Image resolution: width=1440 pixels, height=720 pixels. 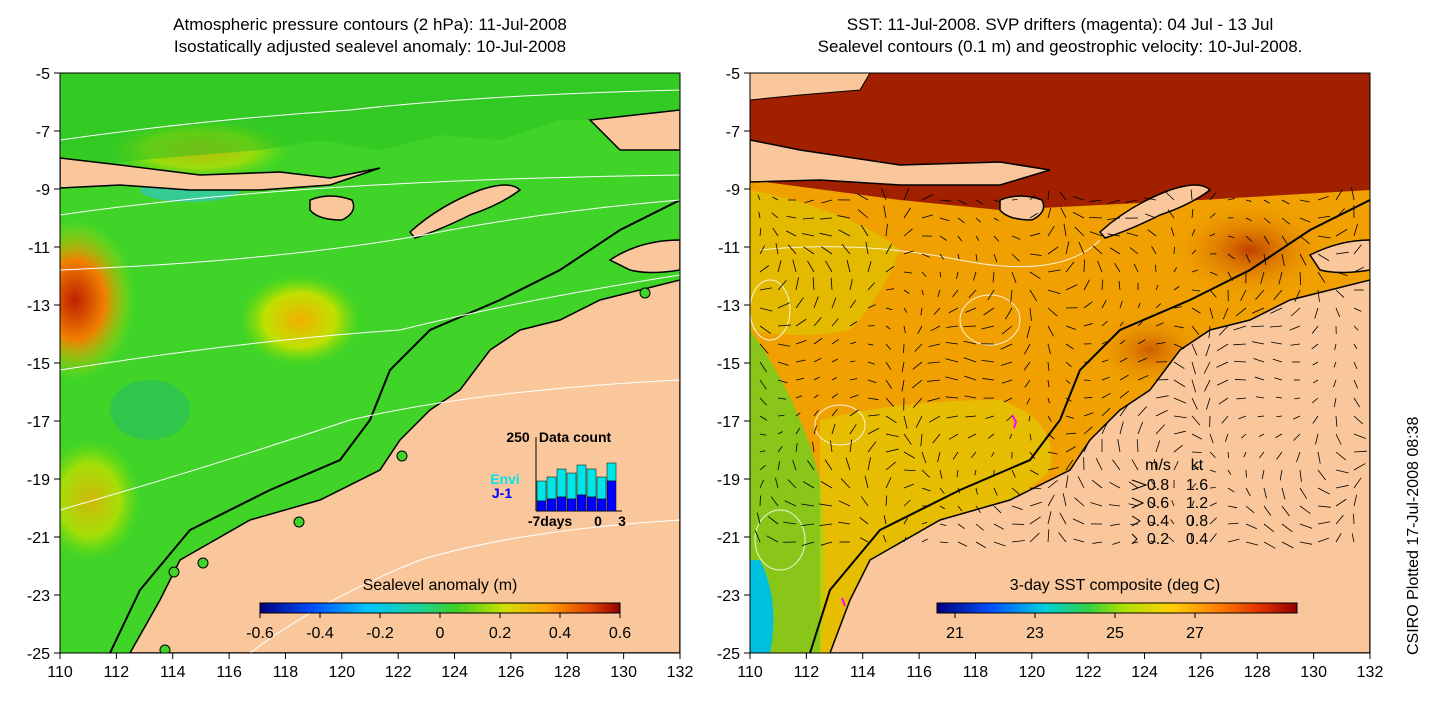 What do you see at coordinates (1088, 672) in the screenshot?
I see `x-tick-label: 122` at bounding box center [1088, 672].